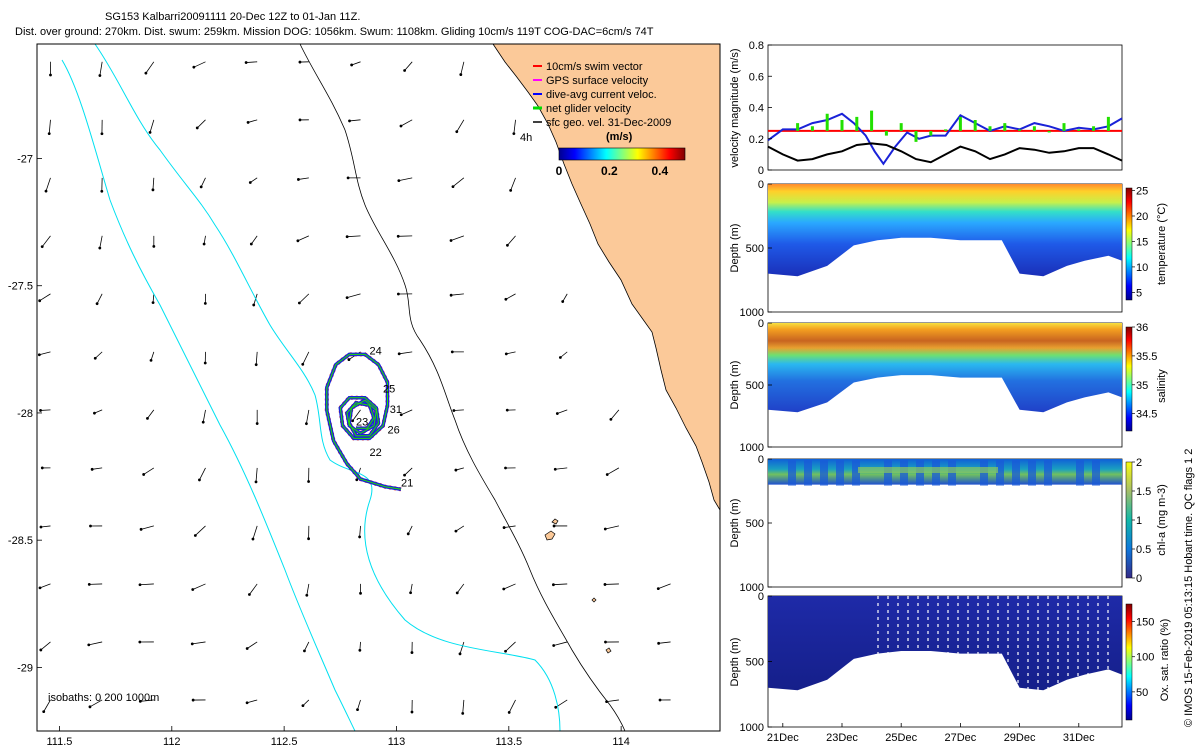 This screenshot has height=750, width=1200. Describe the element at coordinates (588, 109) in the screenshot. I see `legend-label: net glider velocity` at that location.